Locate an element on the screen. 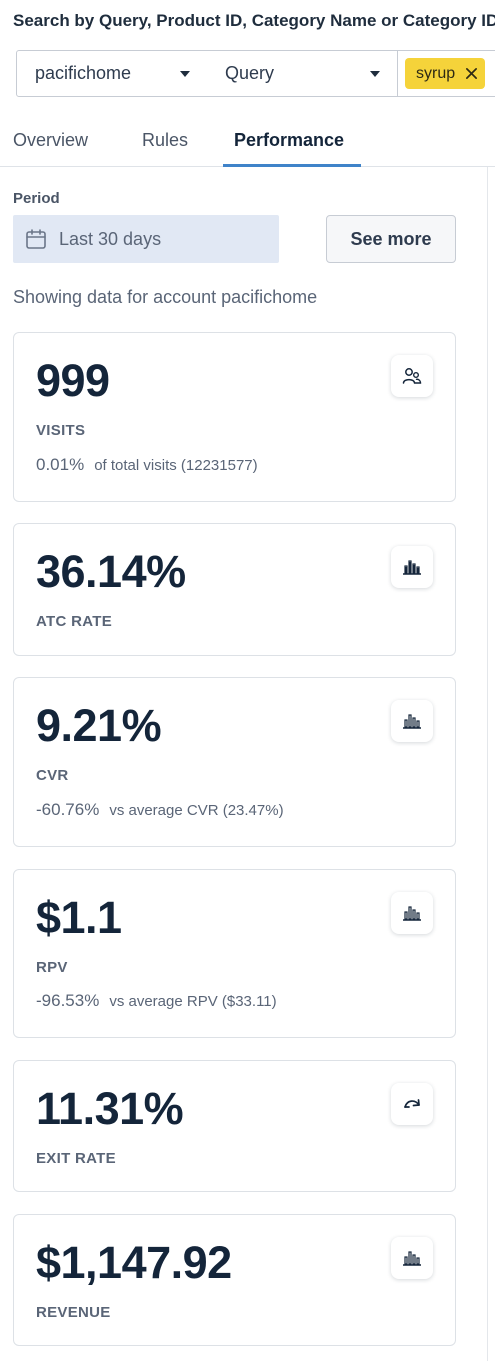  metric-comparison: -60.76% vs average CVR (23.47%) is located at coordinates (160, 810).